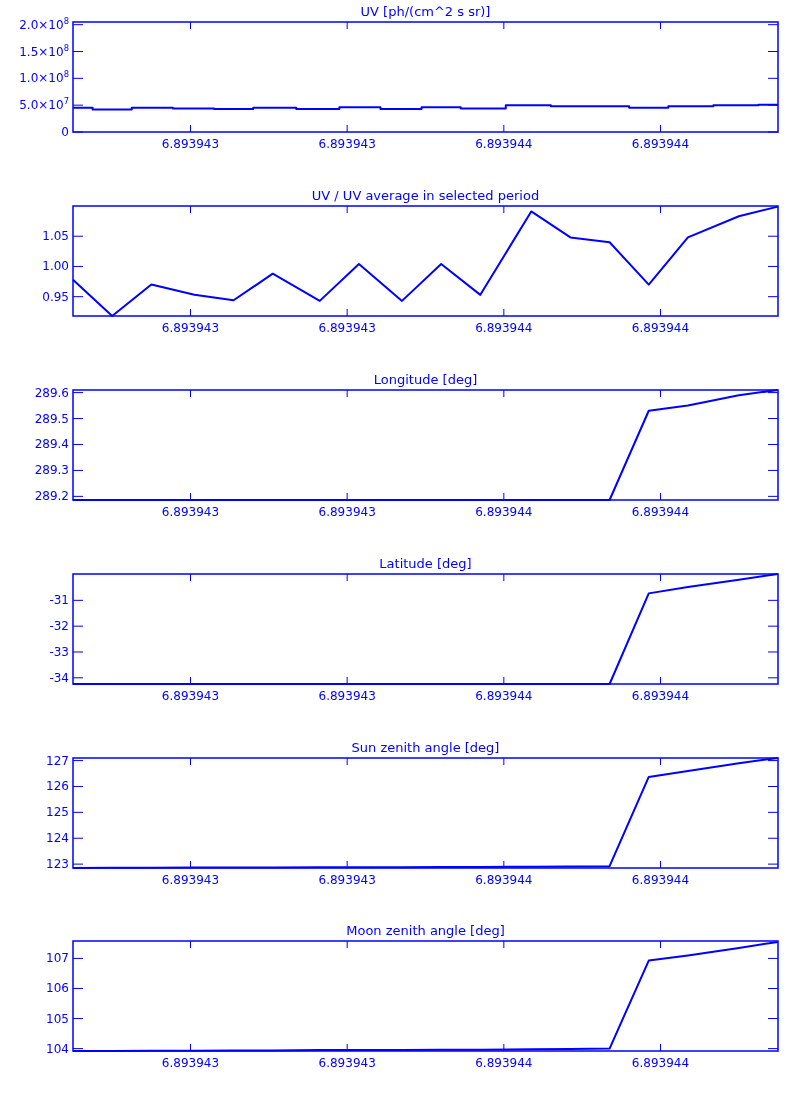  I want to click on y-tick-label: 127, so click(57, 760).